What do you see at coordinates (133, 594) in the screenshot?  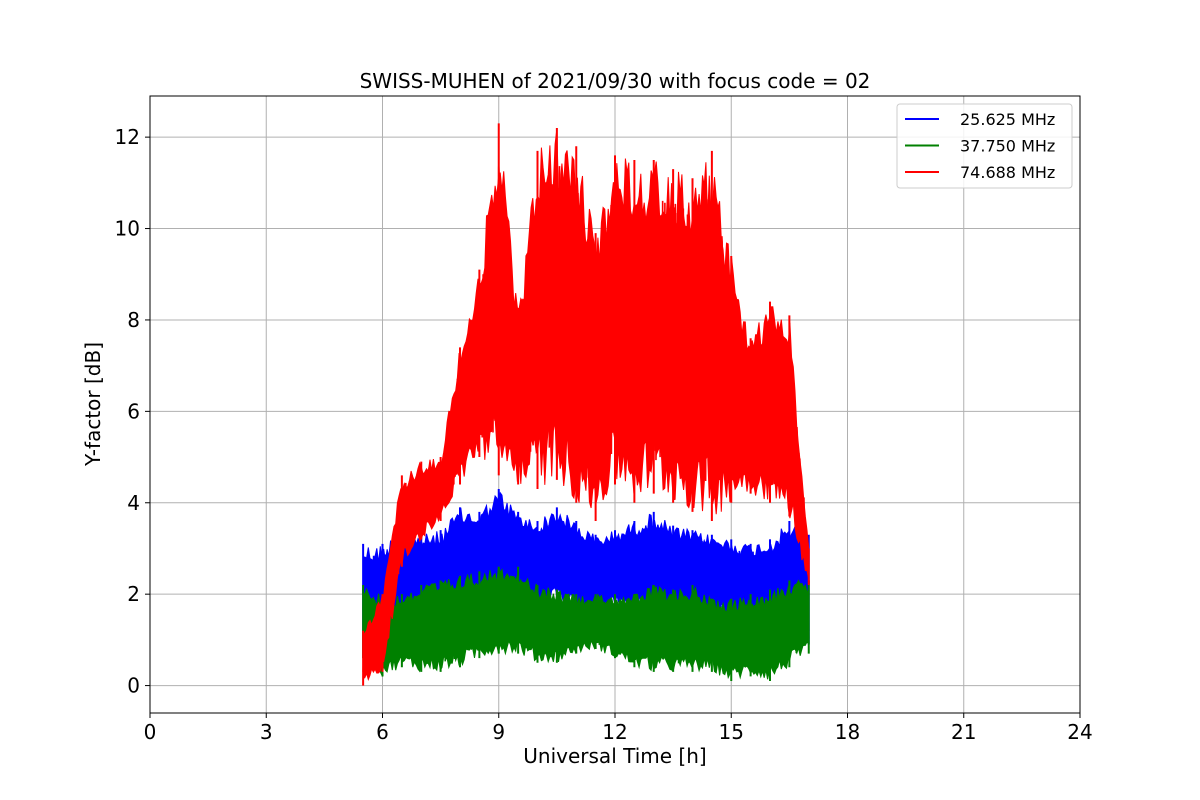 I see `y-tick-label: 2` at bounding box center [133, 594].